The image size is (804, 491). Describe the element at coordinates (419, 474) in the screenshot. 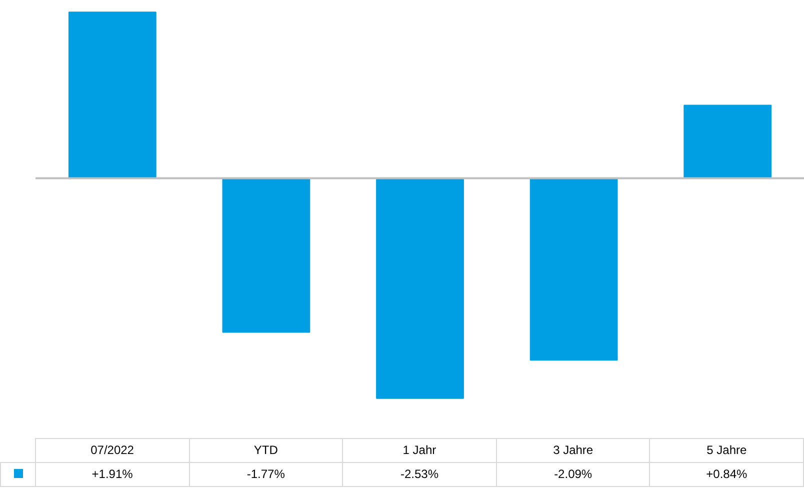

I see `data-label: -2.53%` at that location.